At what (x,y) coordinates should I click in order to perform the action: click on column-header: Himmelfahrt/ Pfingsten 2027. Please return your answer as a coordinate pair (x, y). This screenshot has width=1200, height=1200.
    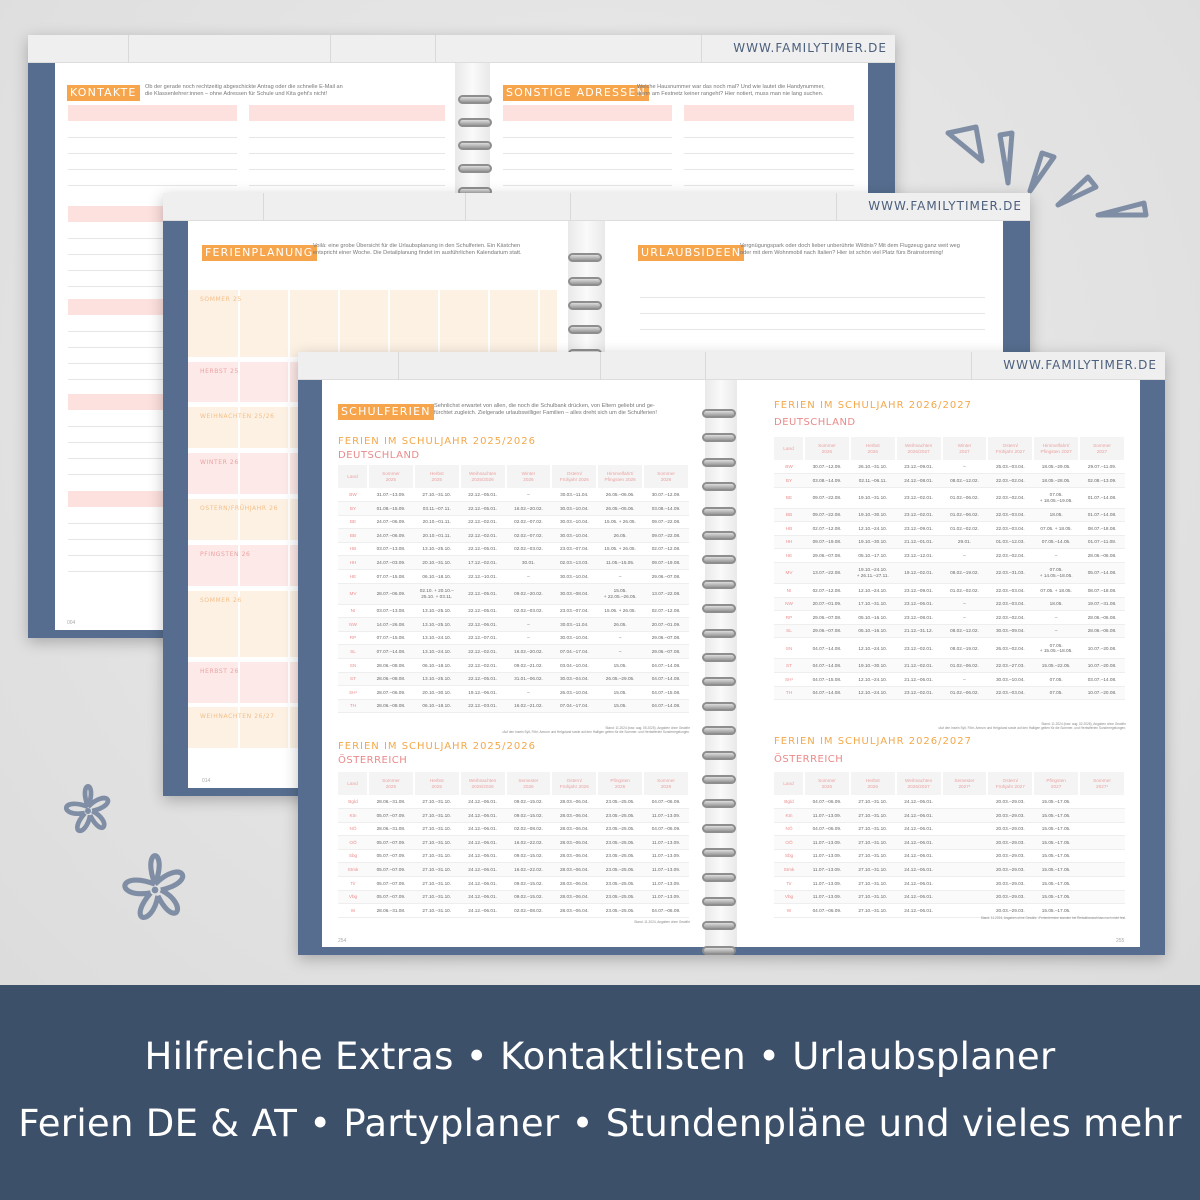
    Looking at the image, I should click on (1057, 448).